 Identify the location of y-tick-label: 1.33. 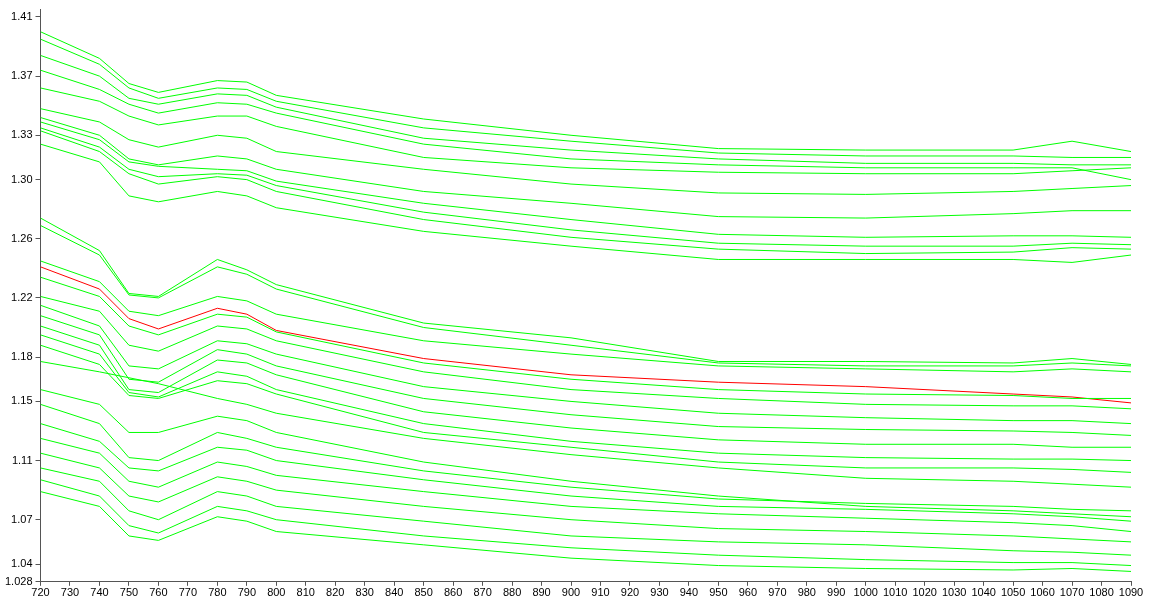
(22, 134).